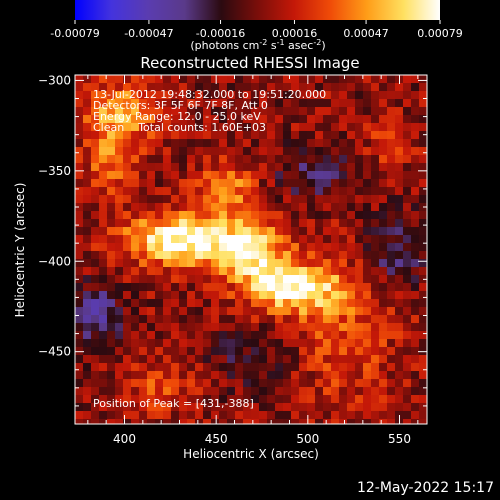 The image size is (500, 500). I want to click on info-line-clean: Clean Total counts: 1.60E+03, so click(179, 127).